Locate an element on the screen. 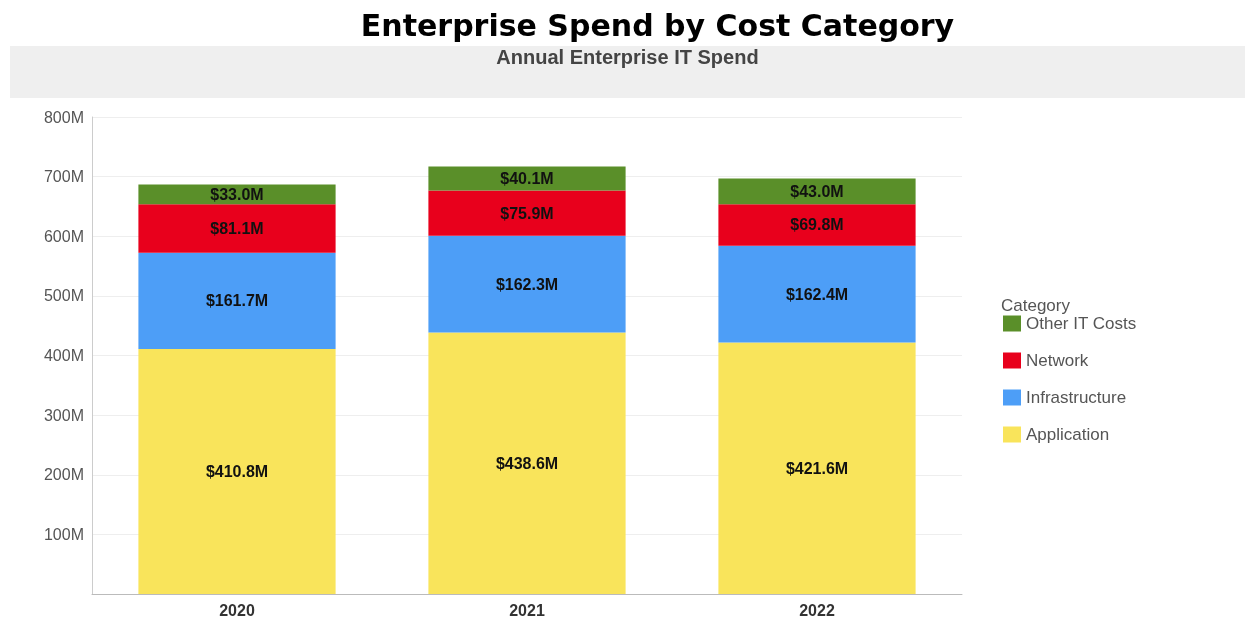 The width and height of the screenshot is (1245, 618). data-label: $162.3M is located at coordinates (527, 284).